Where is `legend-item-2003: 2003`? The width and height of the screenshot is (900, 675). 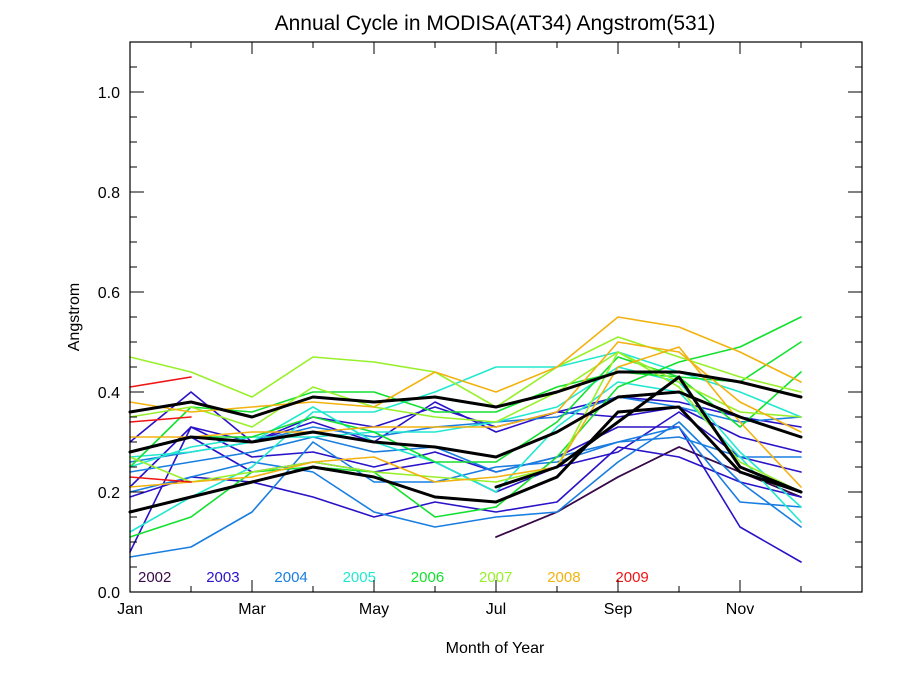 legend-item-2003: 2003 is located at coordinates (222, 577).